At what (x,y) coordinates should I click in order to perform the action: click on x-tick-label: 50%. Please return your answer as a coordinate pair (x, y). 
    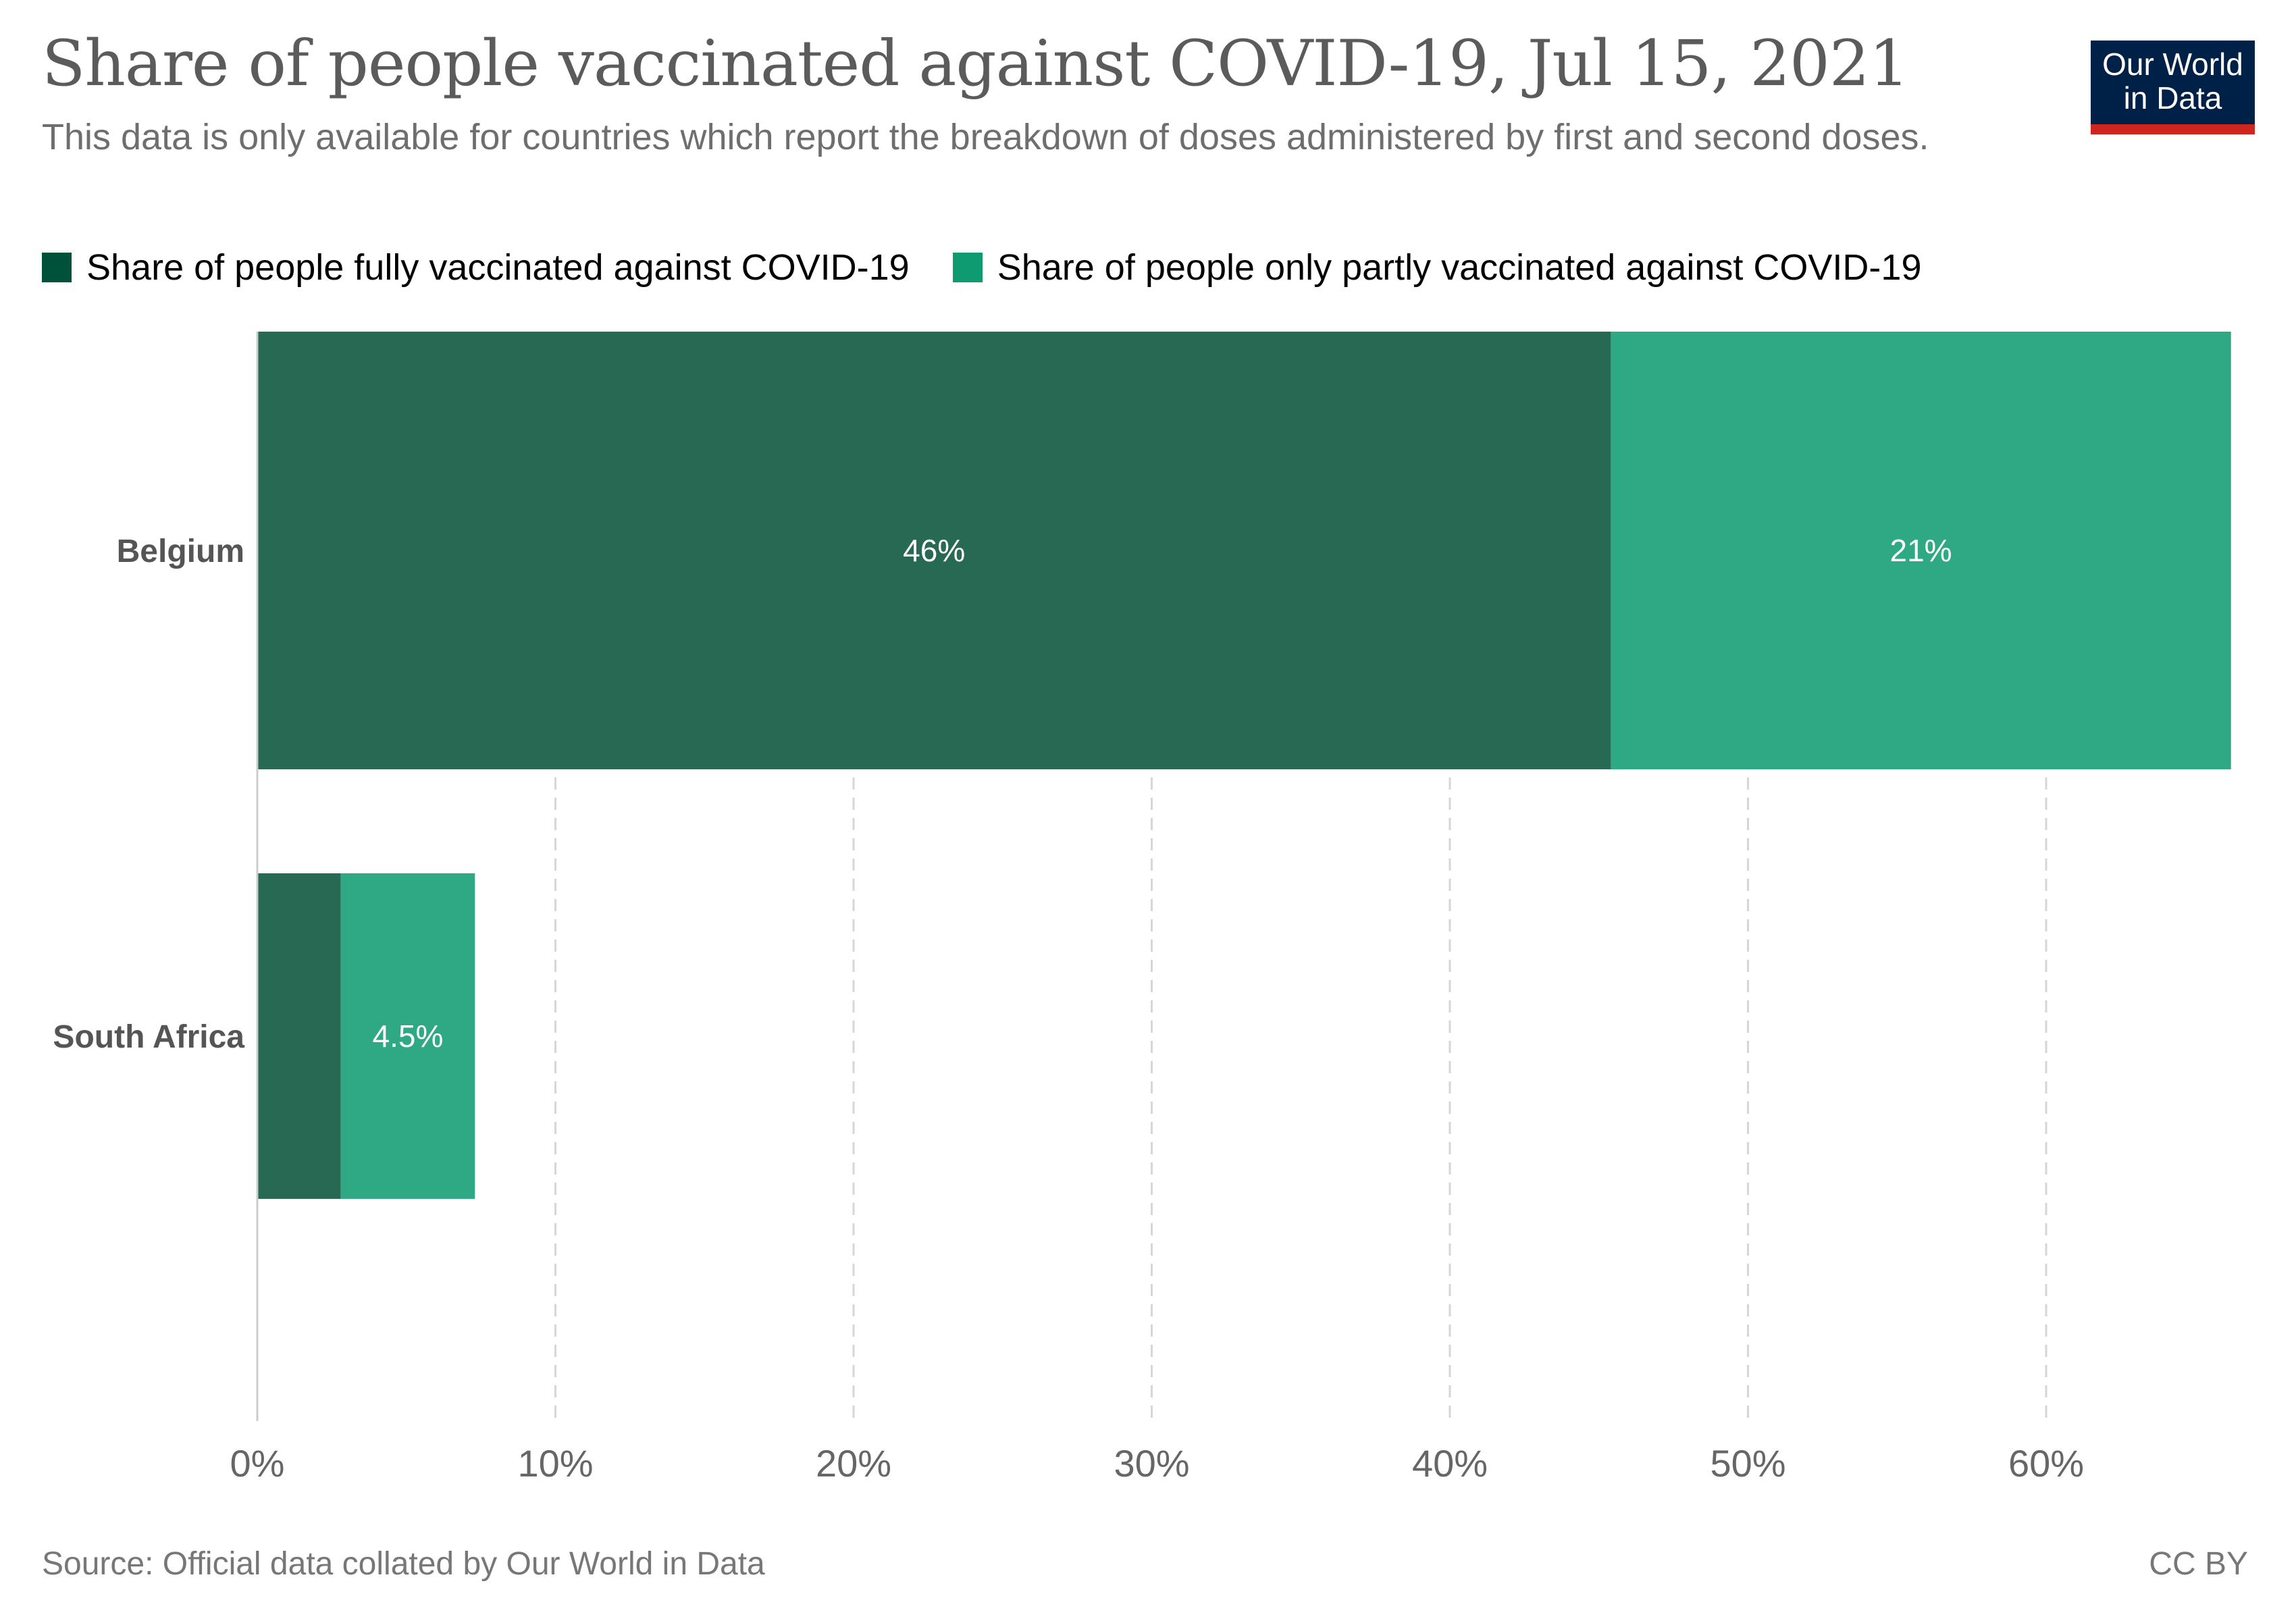
    Looking at the image, I should click on (1747, 1463).